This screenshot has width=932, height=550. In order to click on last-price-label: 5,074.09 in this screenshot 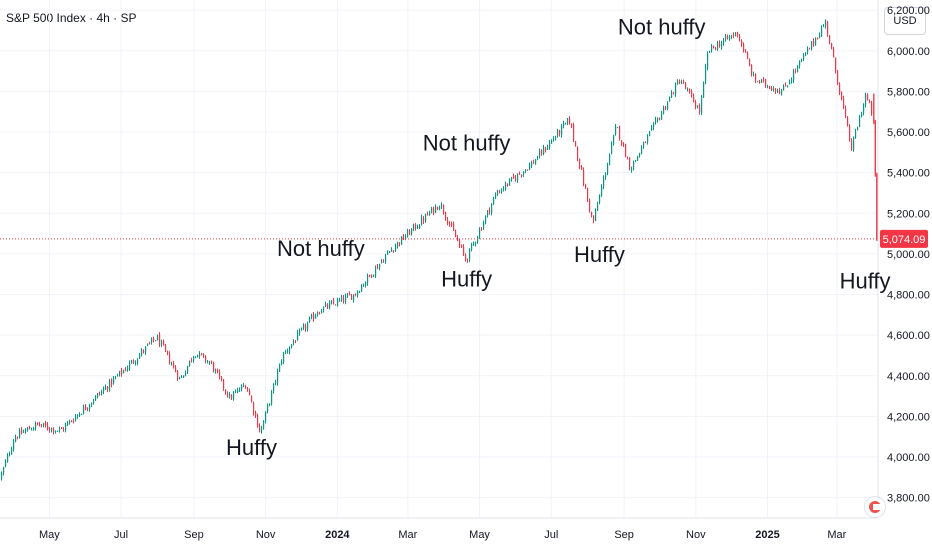, I will do `click(904, 238)`.